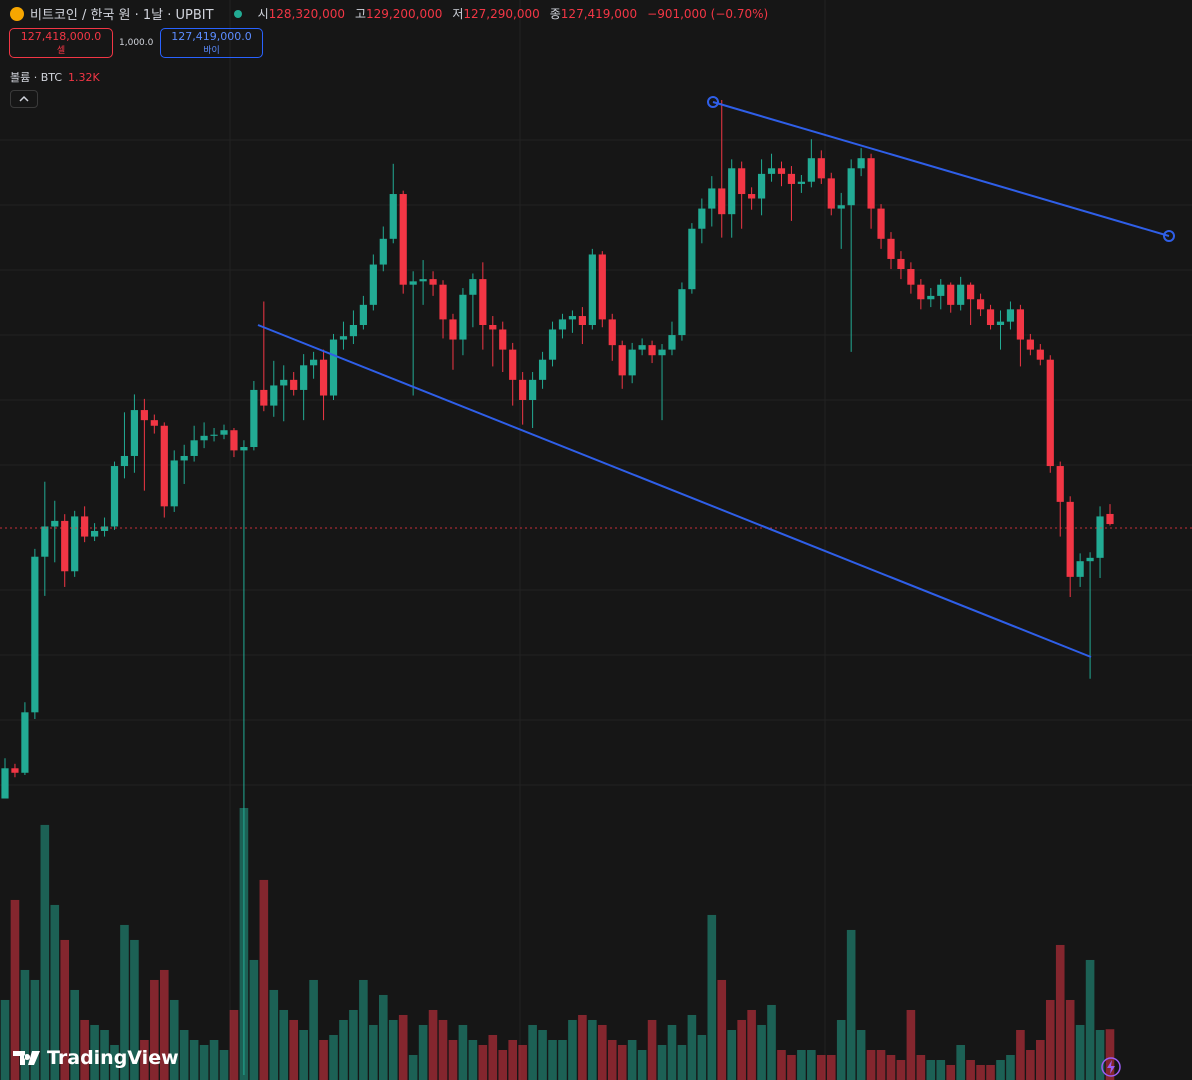  I want to click on buy-button: 127,419,000.0 바이, so click(211, 43).